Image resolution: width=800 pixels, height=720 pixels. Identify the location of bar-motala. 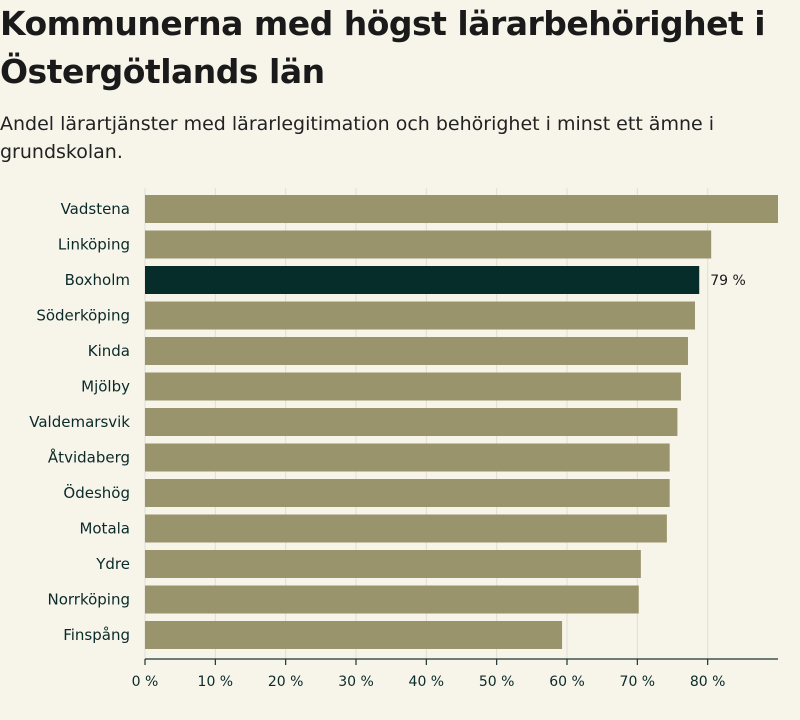
(406, 528).